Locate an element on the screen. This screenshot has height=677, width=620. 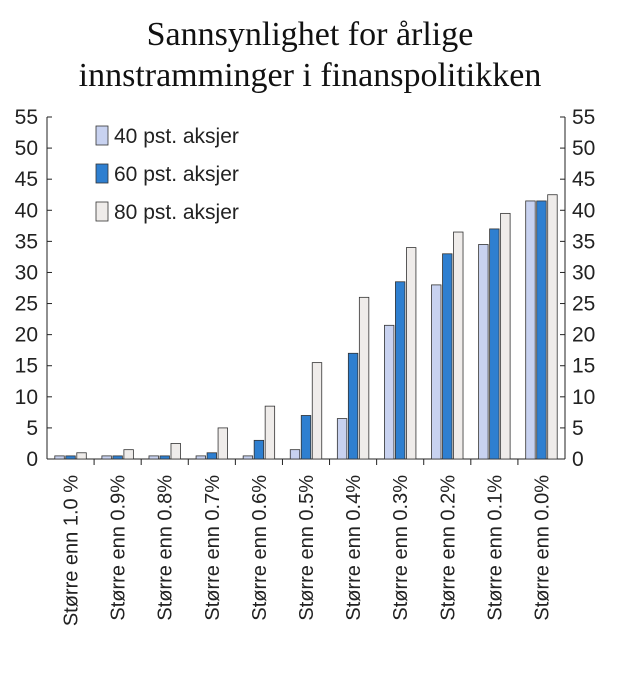
right-tick-label: 0 is located at coordinates (578, 459).